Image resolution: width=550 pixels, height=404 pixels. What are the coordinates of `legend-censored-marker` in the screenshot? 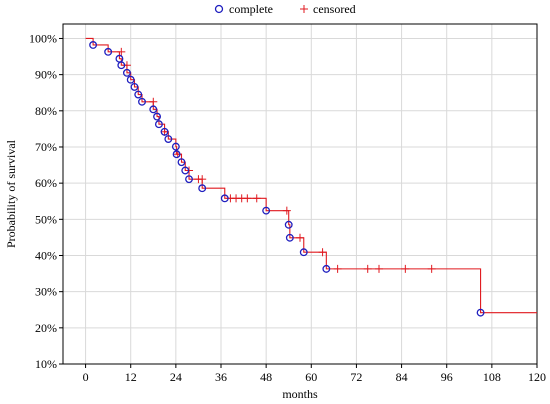 It's located at (304, 9).